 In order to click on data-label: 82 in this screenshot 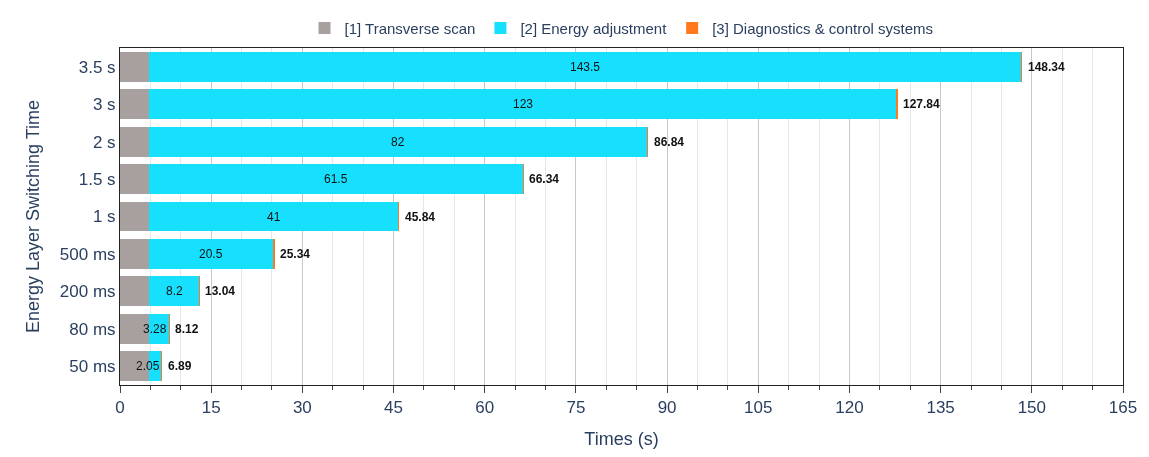, I will do `click(398, 142)`.